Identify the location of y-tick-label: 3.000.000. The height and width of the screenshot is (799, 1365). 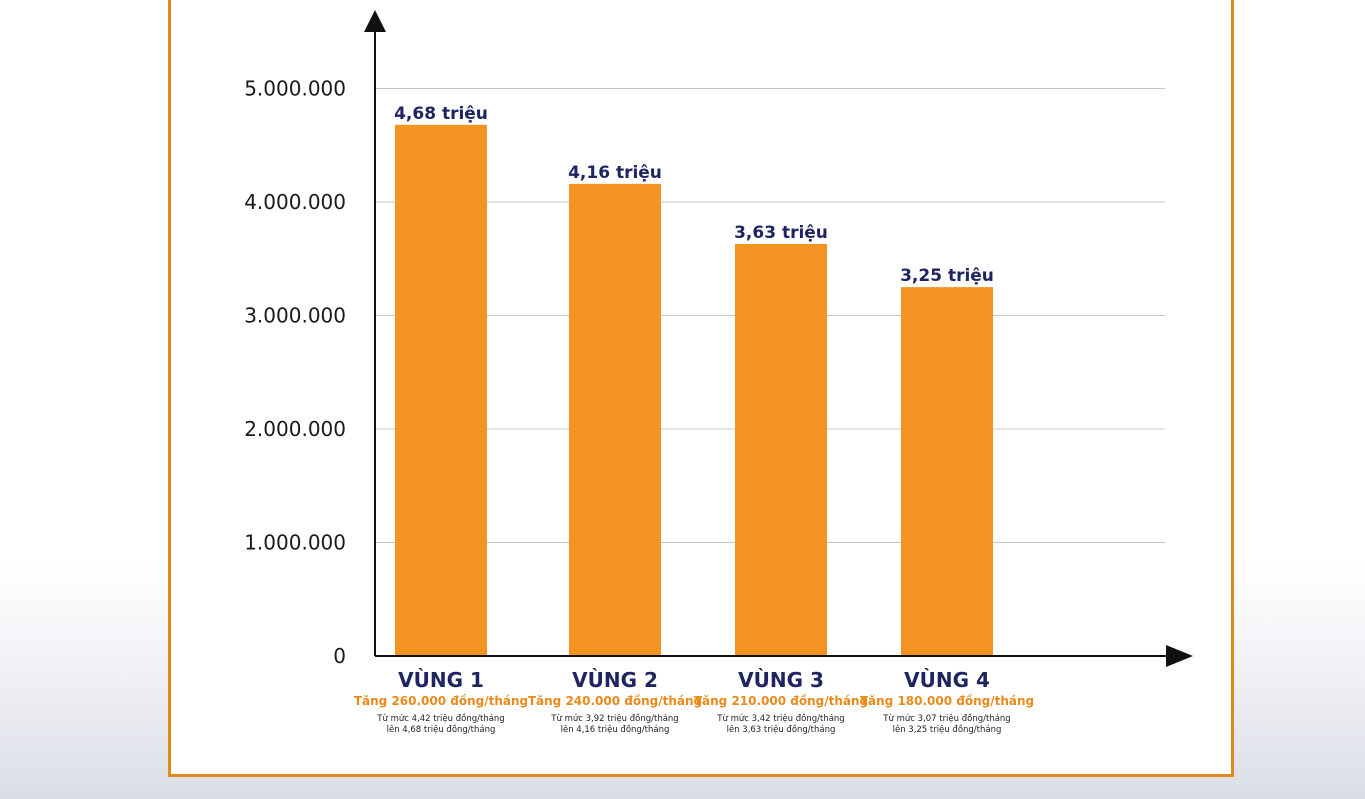
(295, 316).